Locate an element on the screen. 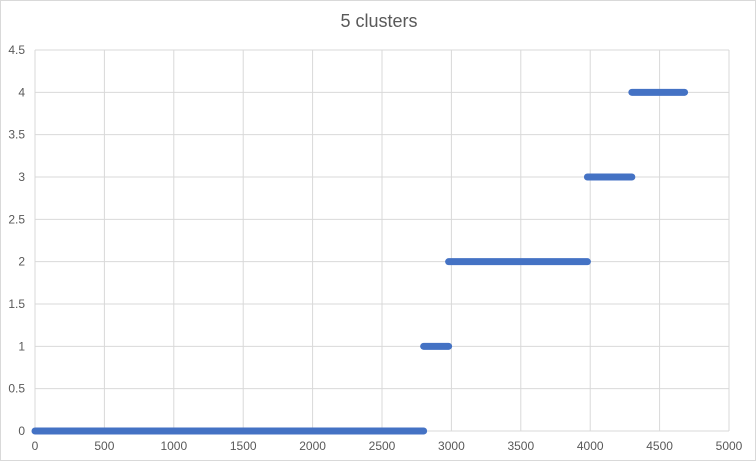 This screenshot has height=462, width=756. x-tick-label: 500 is located at coordinates (104, 446).